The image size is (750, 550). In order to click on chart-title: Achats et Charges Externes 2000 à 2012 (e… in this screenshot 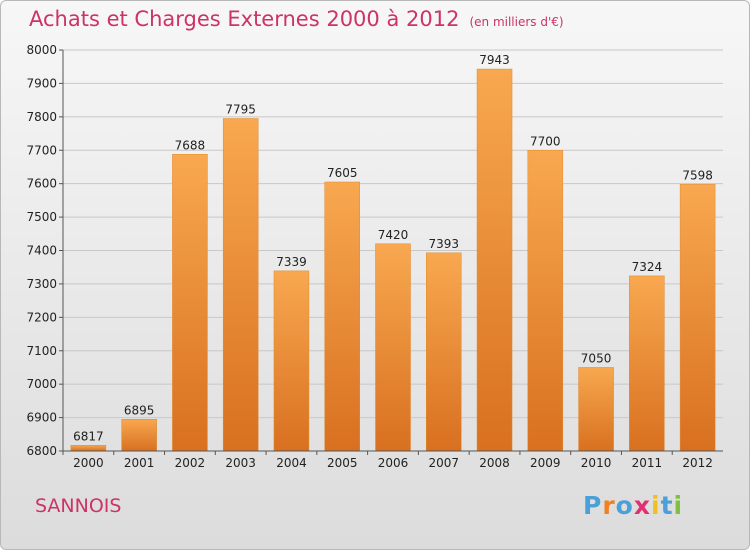, I will do `click(296, 19)`.